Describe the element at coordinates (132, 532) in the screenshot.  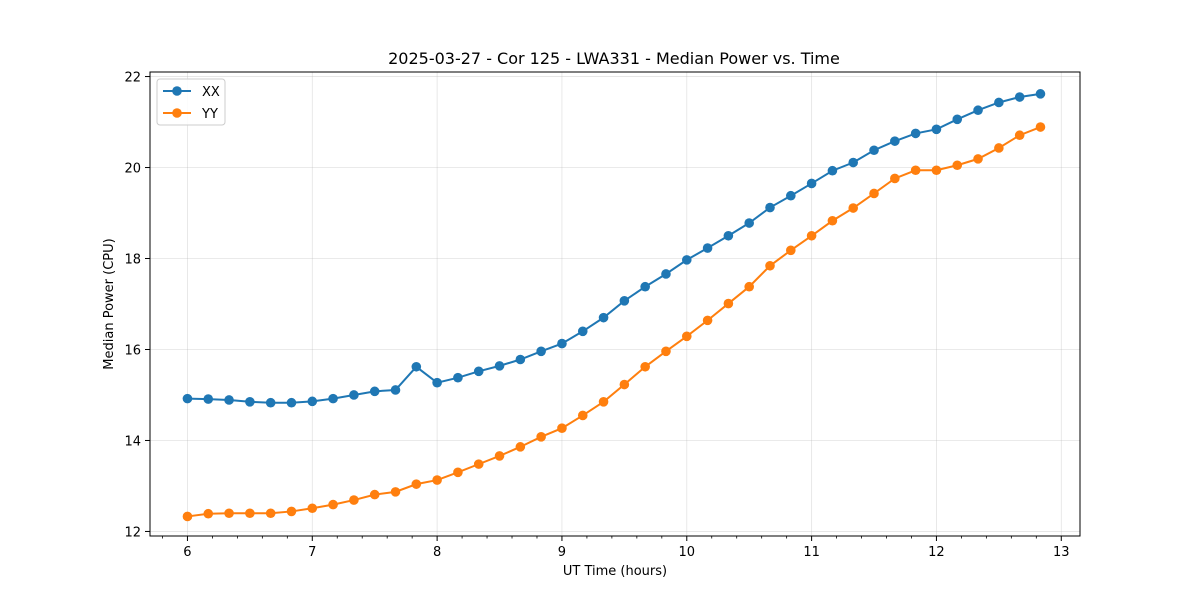
I see `y-tick-label: 12` at that location.